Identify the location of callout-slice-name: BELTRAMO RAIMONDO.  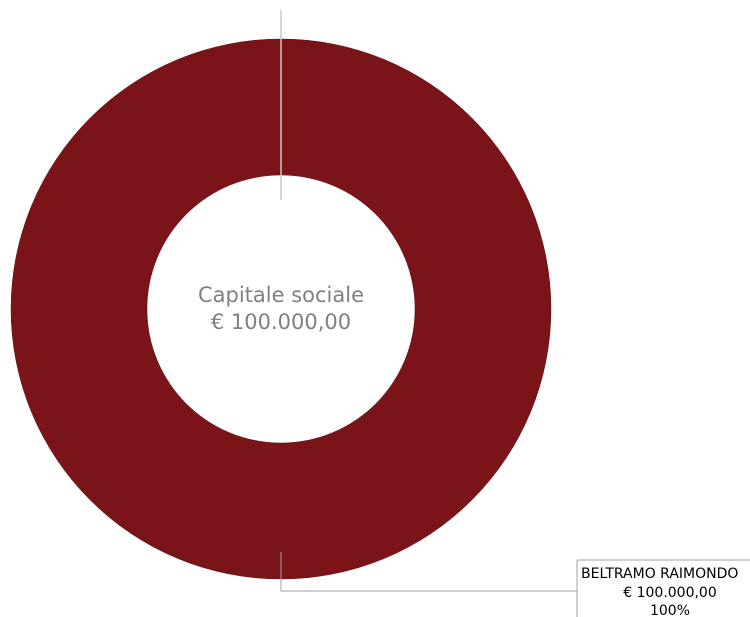
(659, 574).